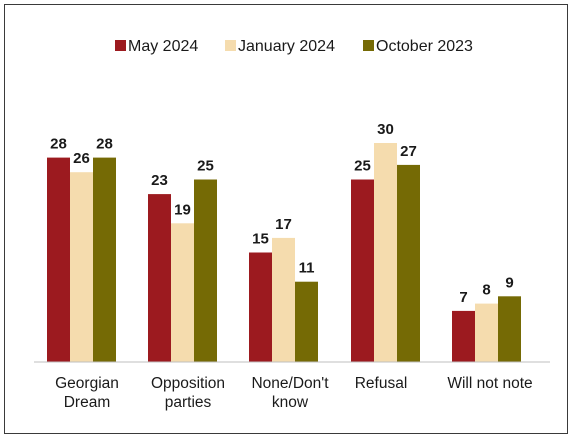  Describe the element at coordinates (463, 297) in the screenshot. I see `data-label: 7` at that location.